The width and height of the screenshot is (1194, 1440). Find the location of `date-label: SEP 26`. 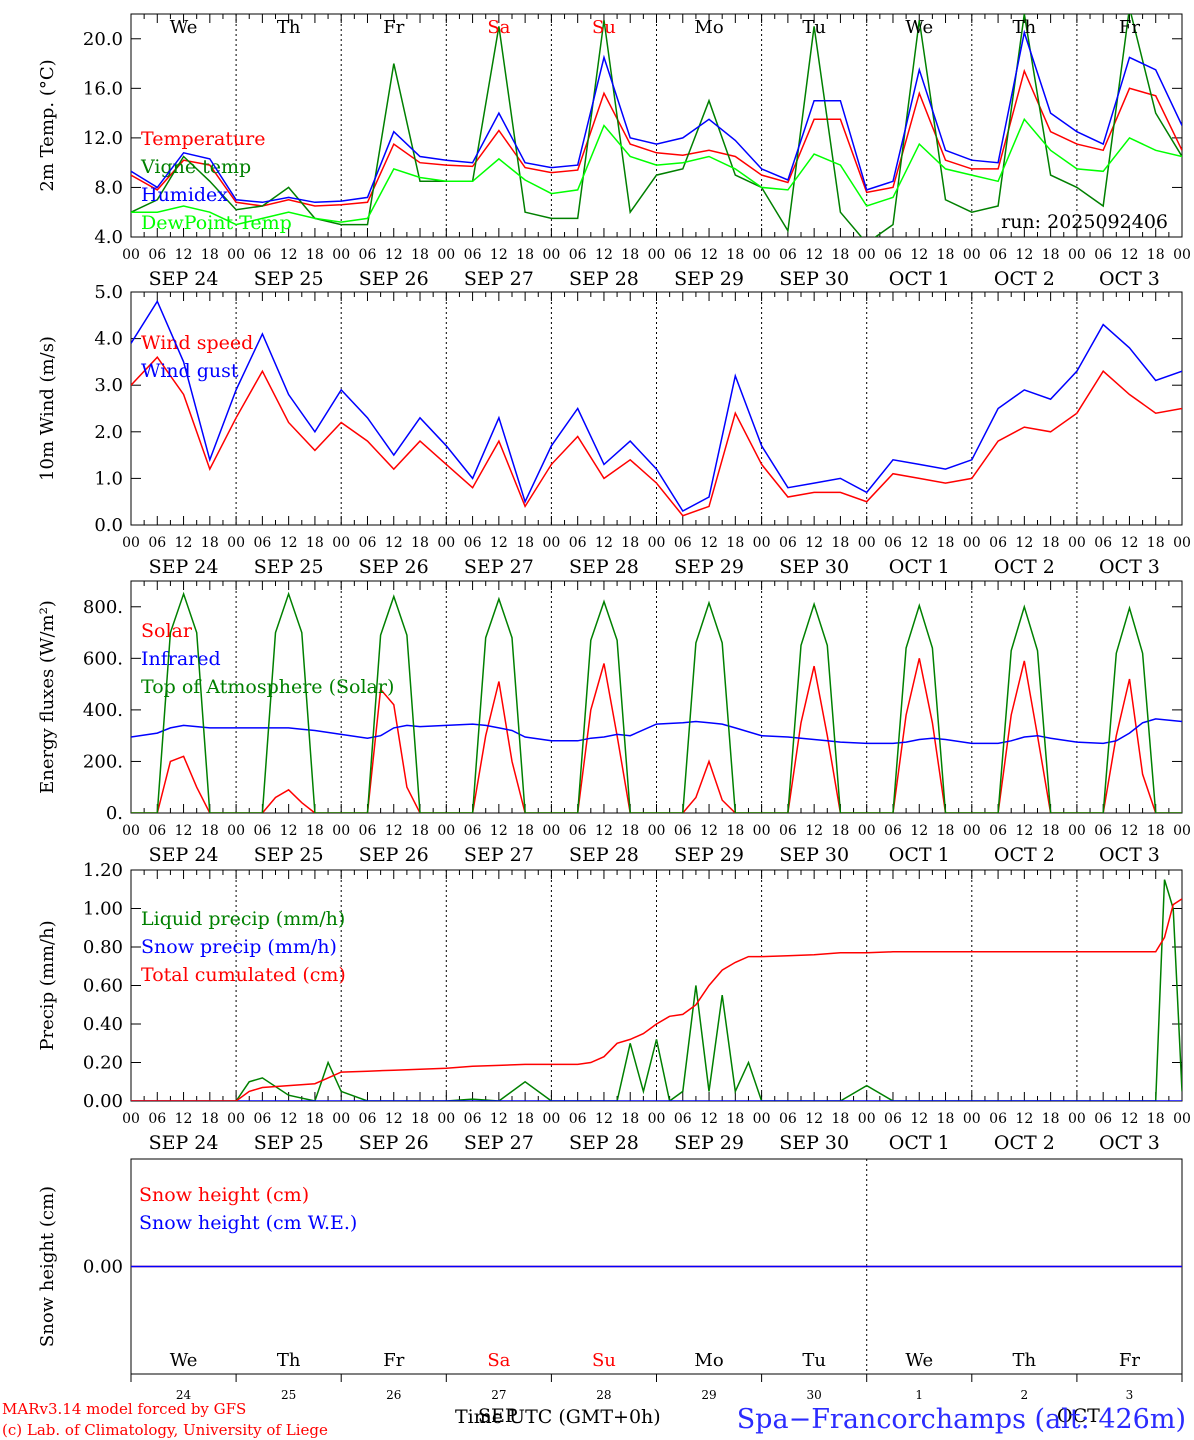

date-label: SEP 26 is located at coordinates (394, 855).